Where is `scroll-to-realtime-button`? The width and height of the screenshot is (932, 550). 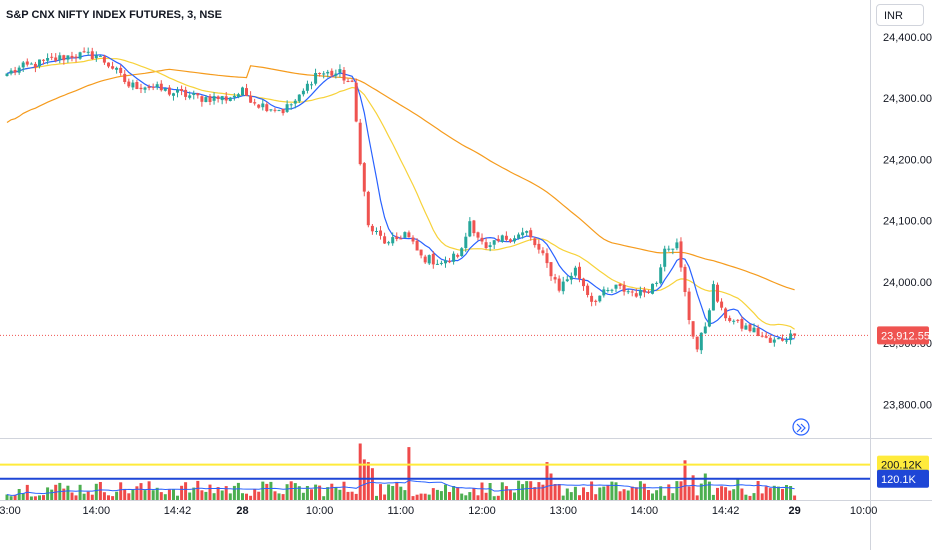
scroll-to-realtime-button is located at coordinates (801, 427).